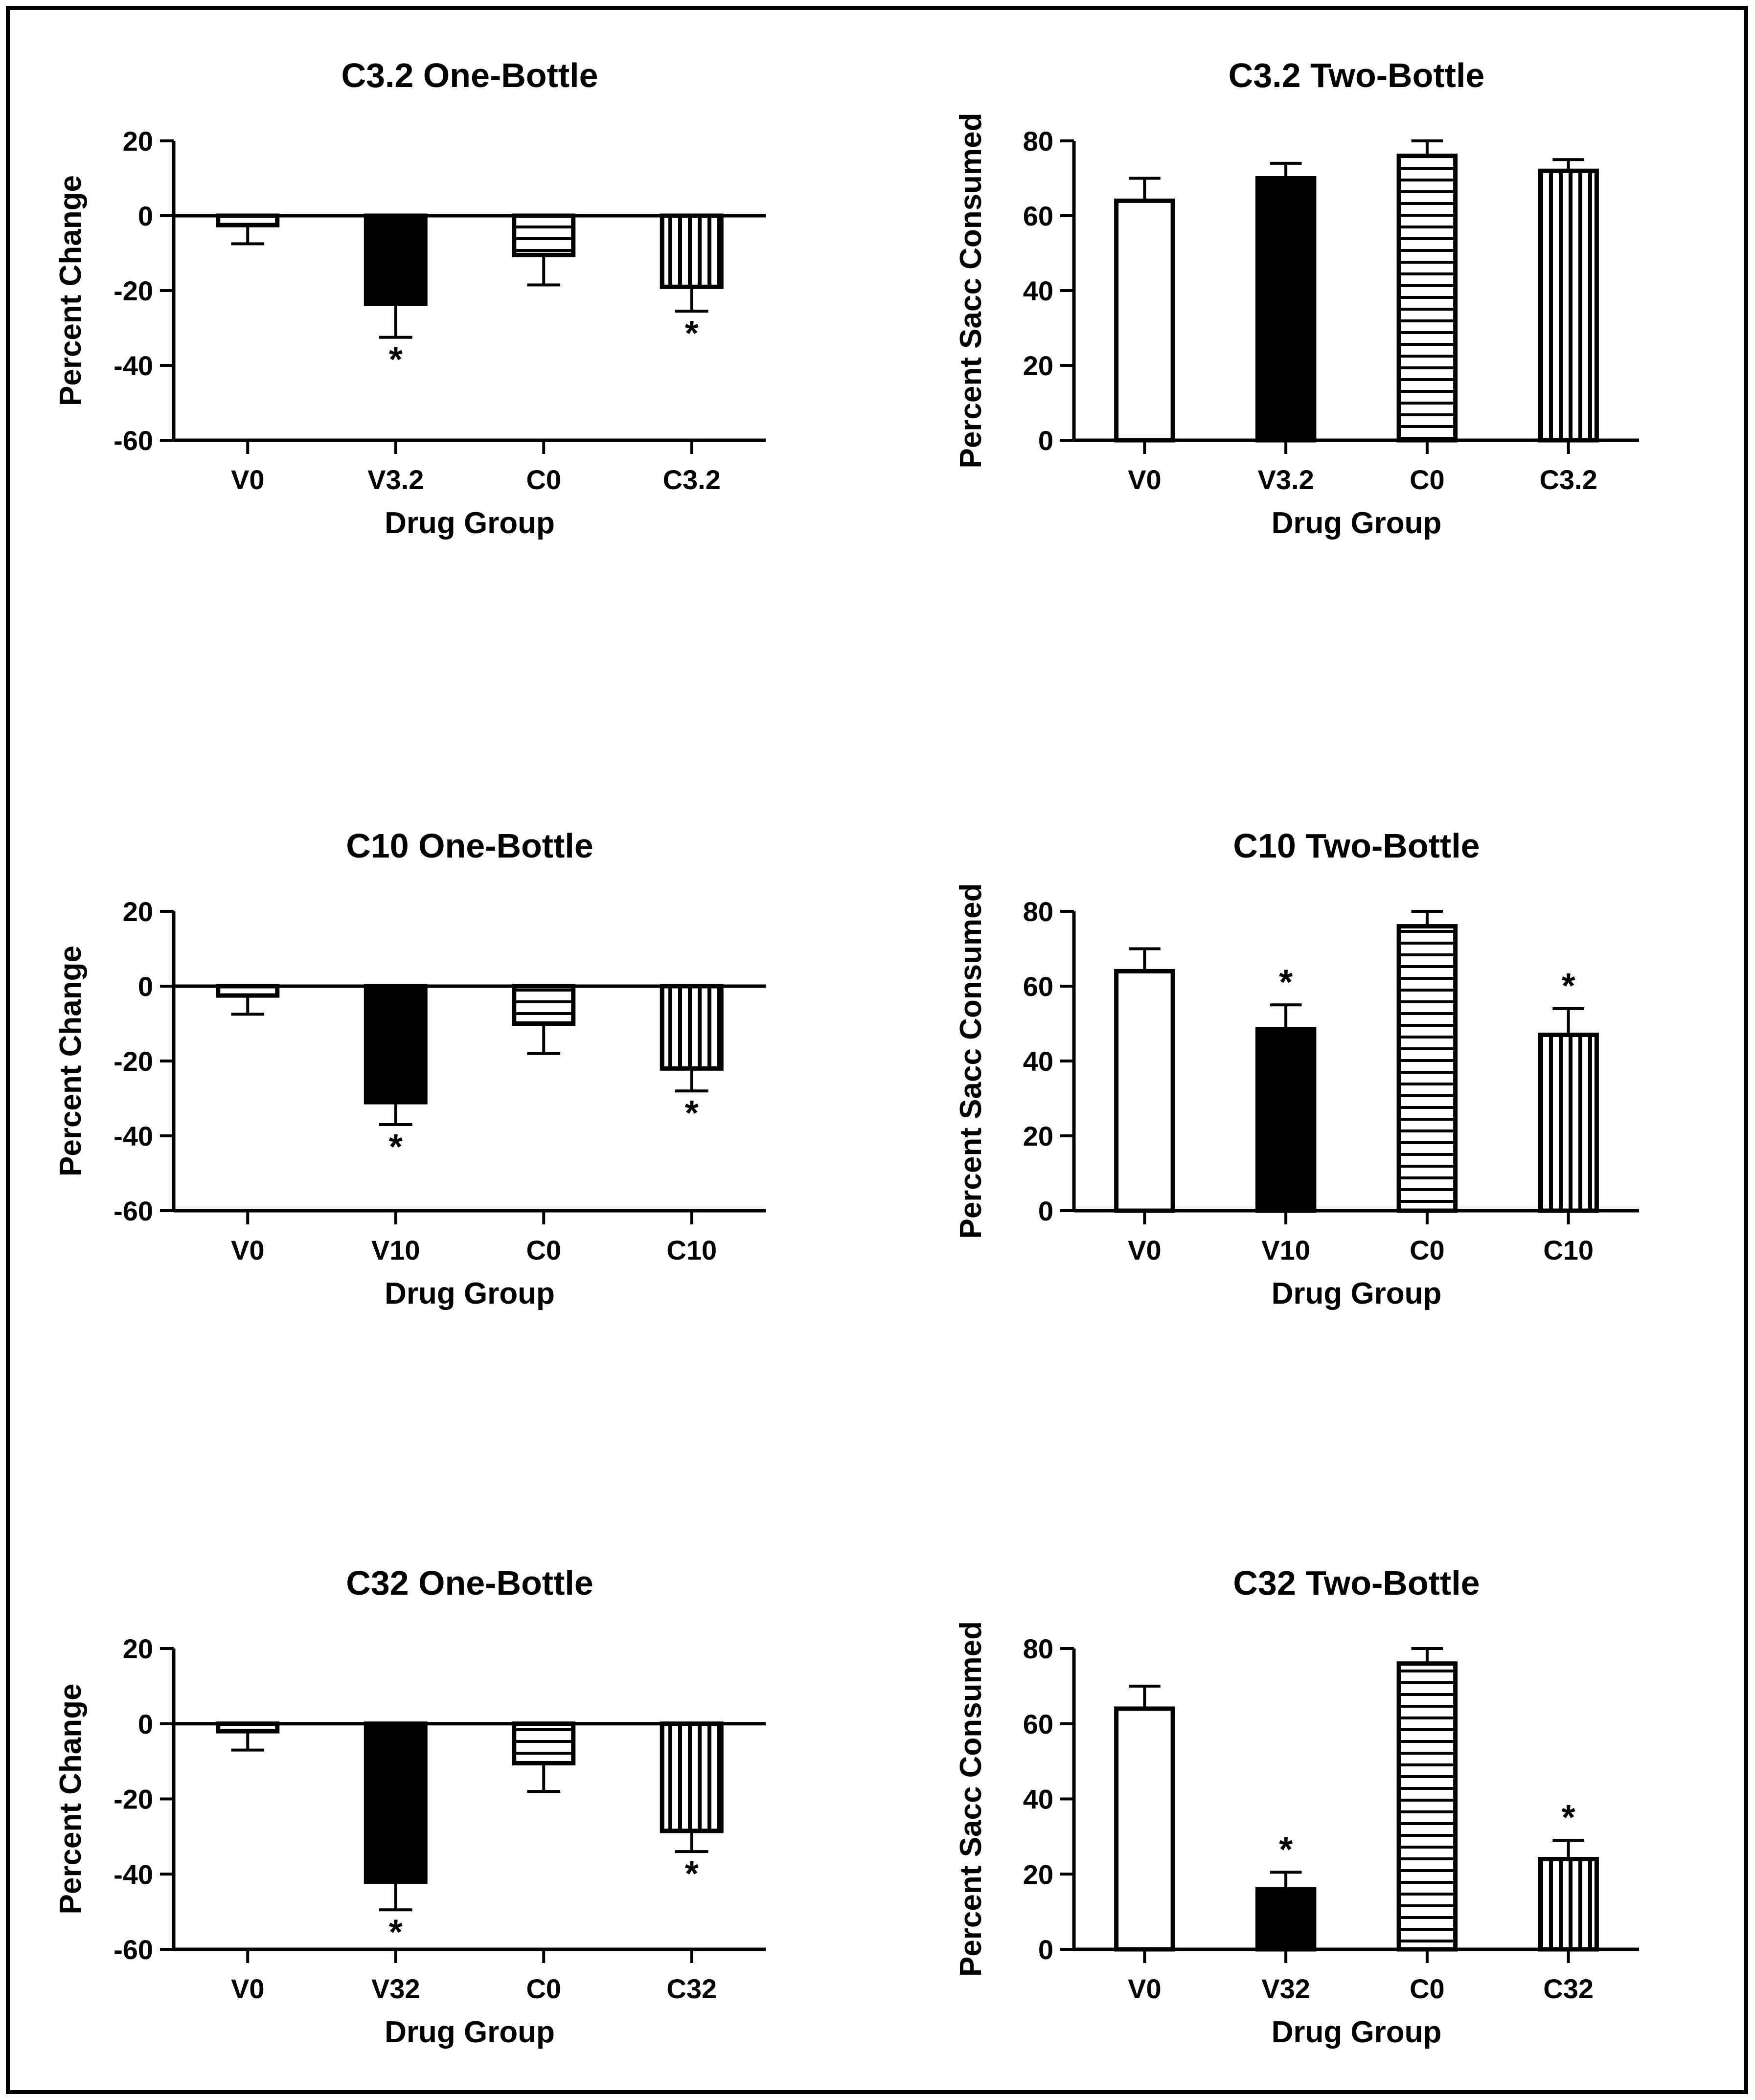  Describe the element at coordinates (544, 1743) in the screenshot. I see `chart-4-bar-C0` at that location.